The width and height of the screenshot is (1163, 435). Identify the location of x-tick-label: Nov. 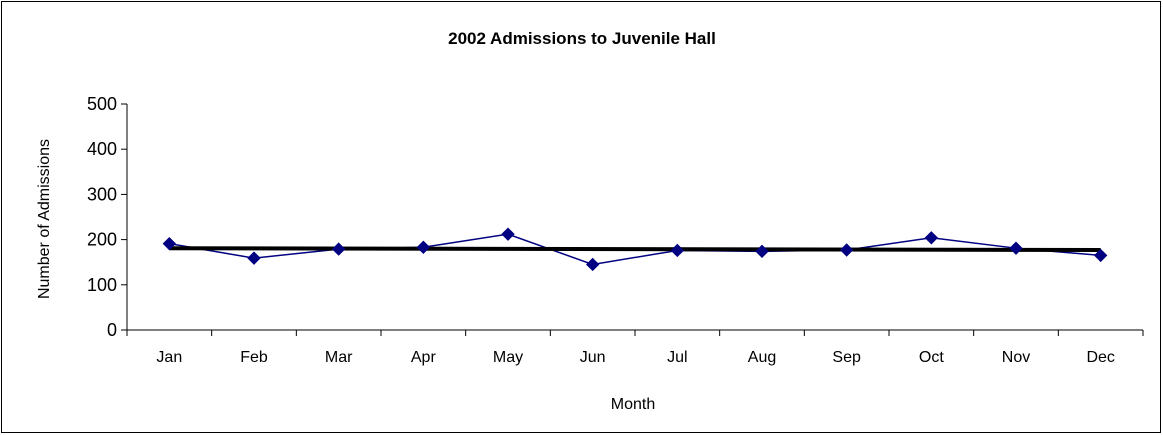
(1016, 357).